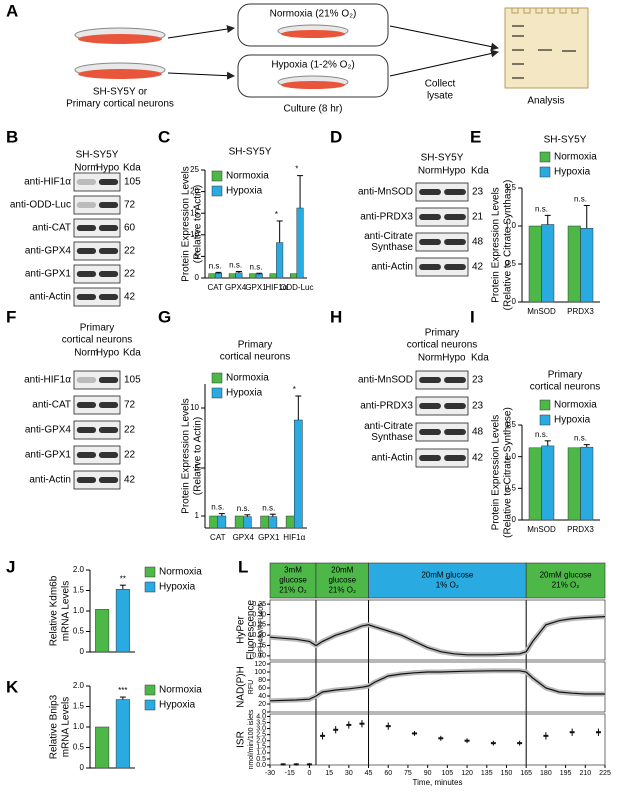 The height and width of the screenshot is (795, 617). What do you see at coordinates (261, 716) in the screenshot?
I see `y-tick-label: 4.0` at bounding box center [261, 716].